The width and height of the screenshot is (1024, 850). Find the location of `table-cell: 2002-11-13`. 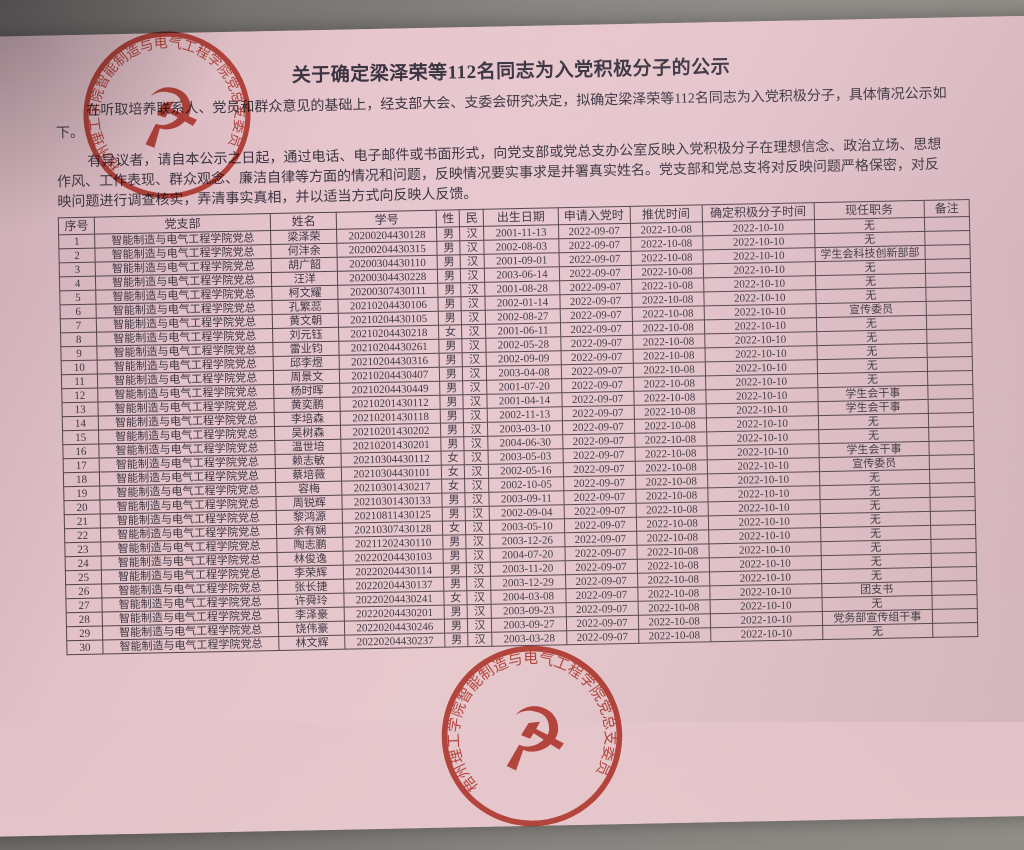

table-cell: 2002-11-13 is located at coordinates (524, 414).